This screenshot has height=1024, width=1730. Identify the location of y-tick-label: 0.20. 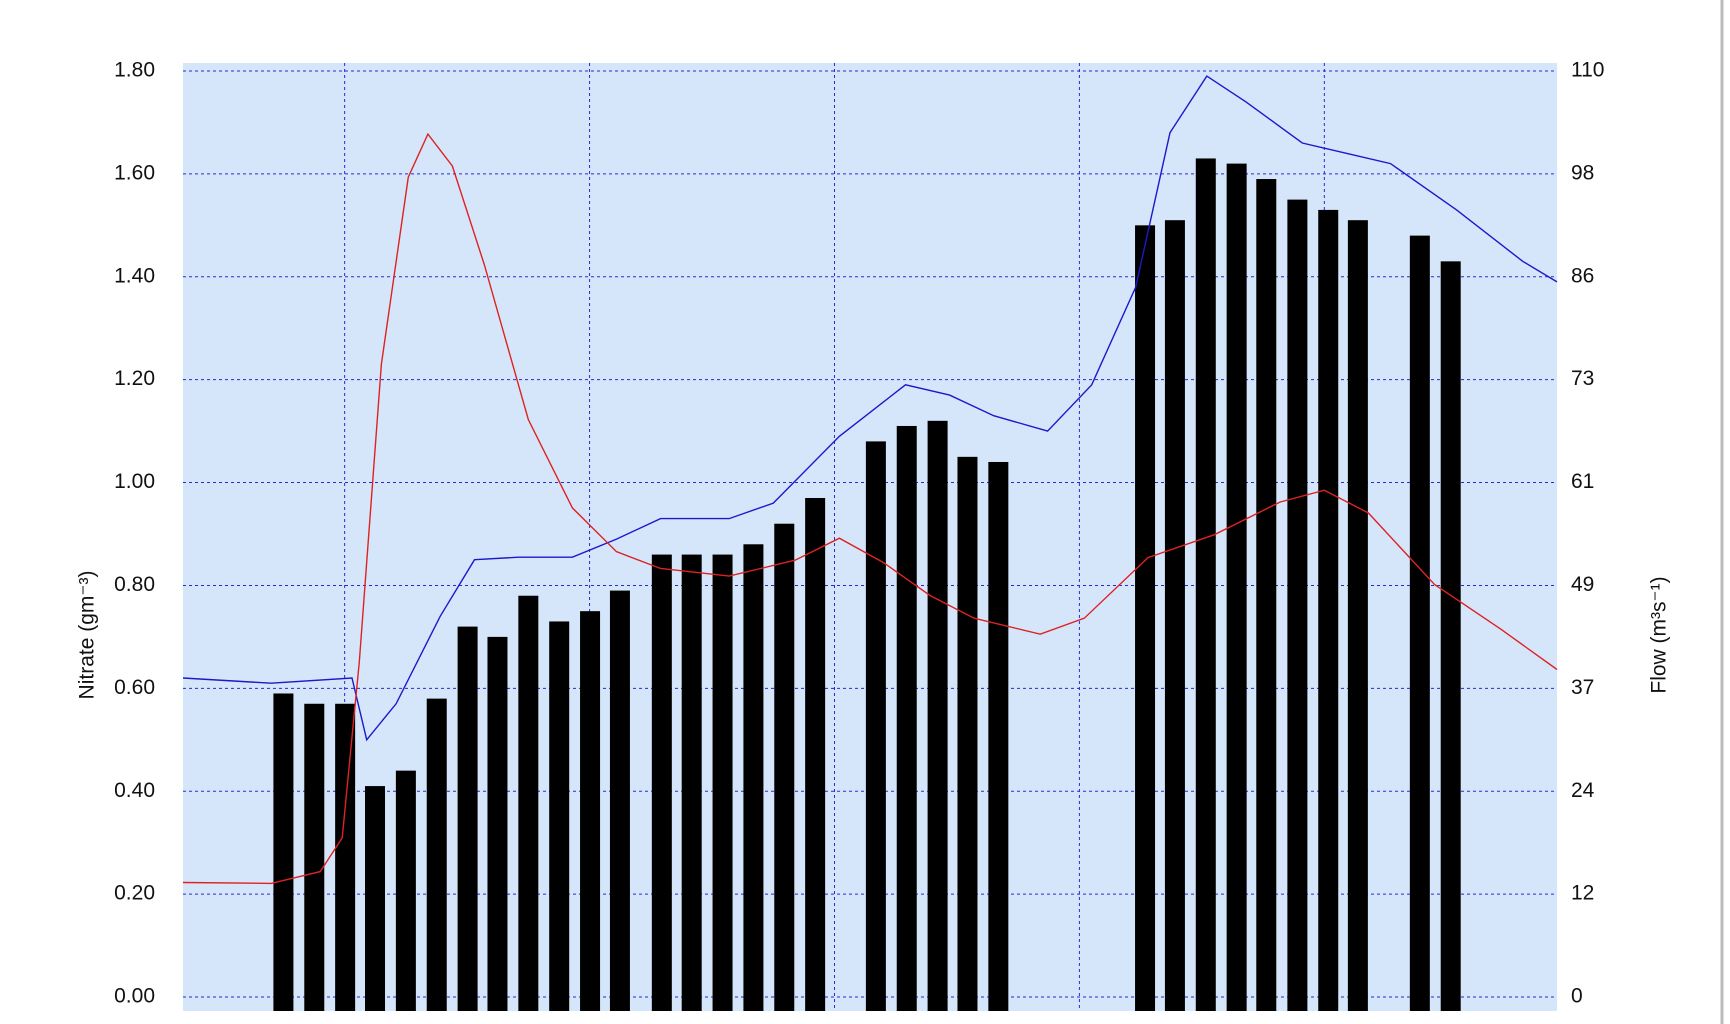
(134, 893).